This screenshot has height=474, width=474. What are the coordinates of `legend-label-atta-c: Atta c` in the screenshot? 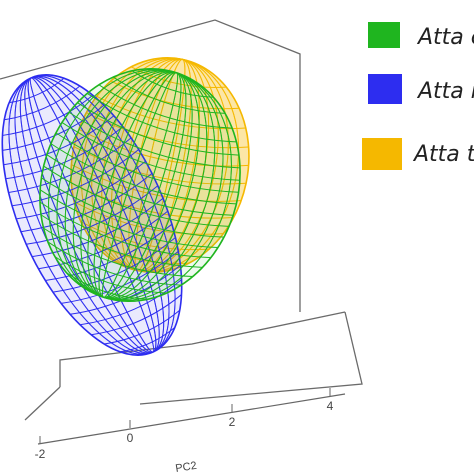 It's located at (446, 37).